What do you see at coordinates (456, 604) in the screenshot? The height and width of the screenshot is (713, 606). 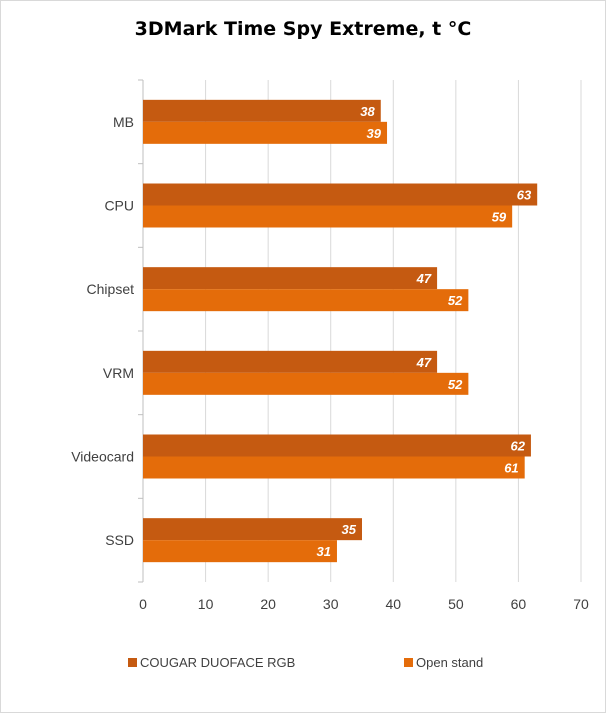 I see `x-tick-label: 50` at bounding box center [456, 604].